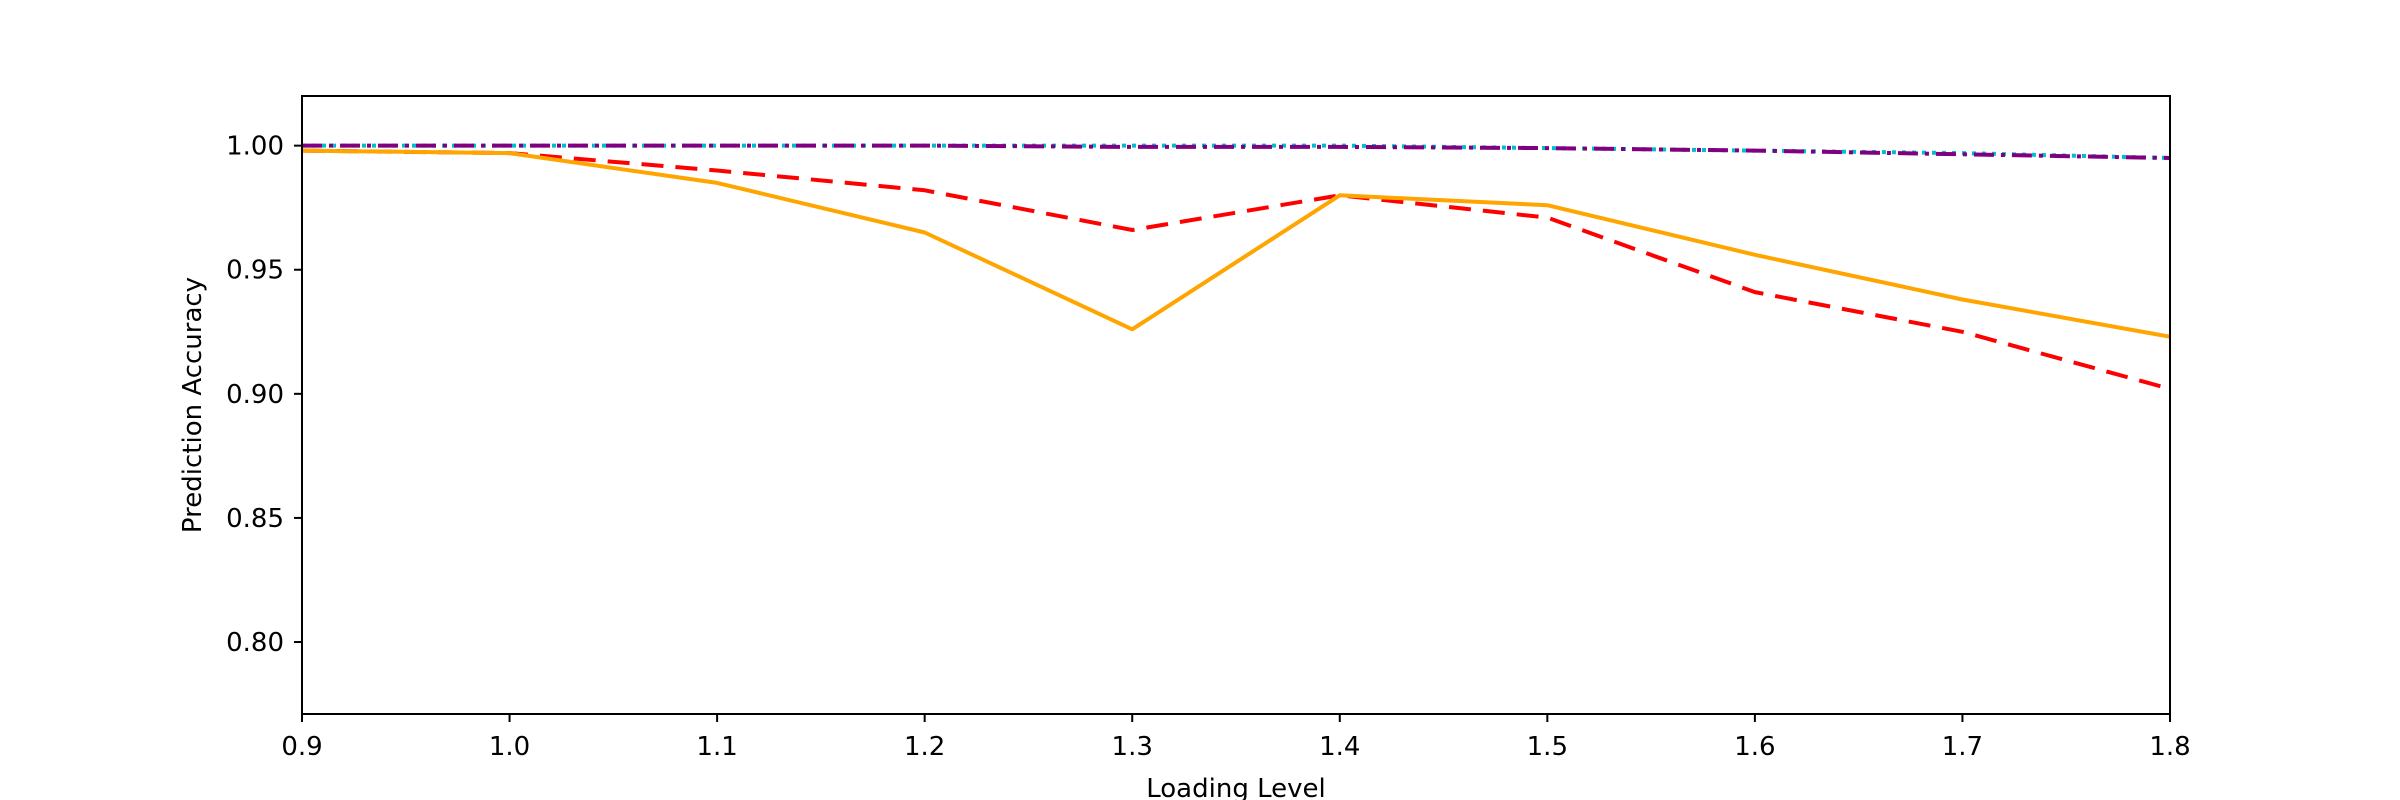 The image size is (2400, 800). I want to click on y-tick-label: 0.90, so click(255, 395).